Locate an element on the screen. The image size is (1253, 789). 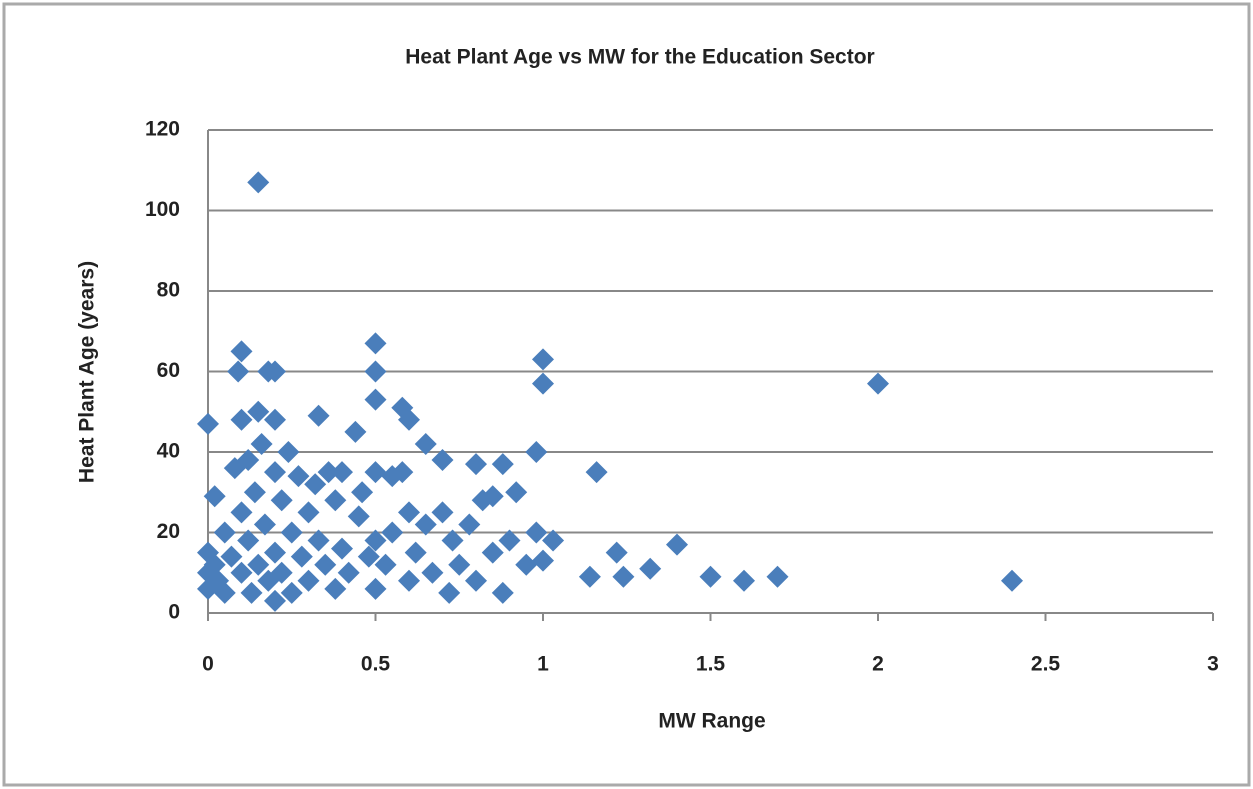
x-tick-label: 1 is located at coordinates (543, 664).